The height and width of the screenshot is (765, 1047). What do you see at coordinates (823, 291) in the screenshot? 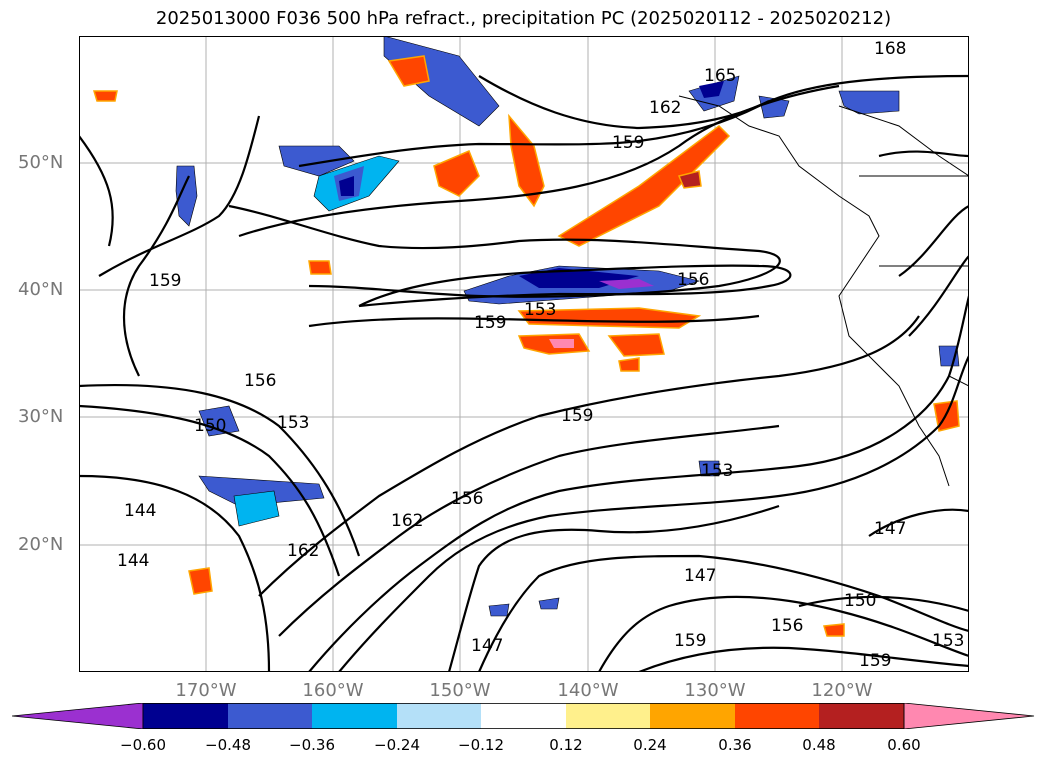
I see `coastlines` at bounding box center [823, 291].